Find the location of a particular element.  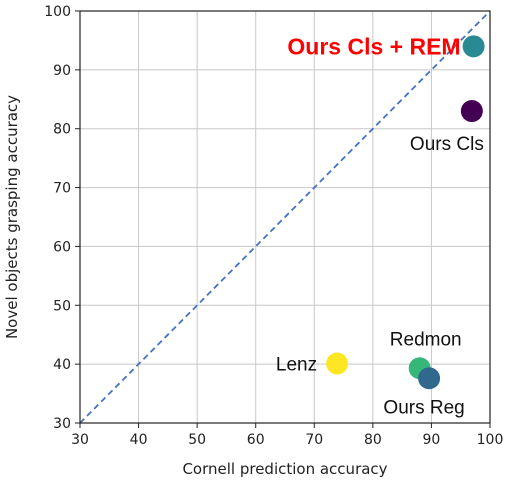

x-tick-label-100: 100 is located at coordinates (490, 440).